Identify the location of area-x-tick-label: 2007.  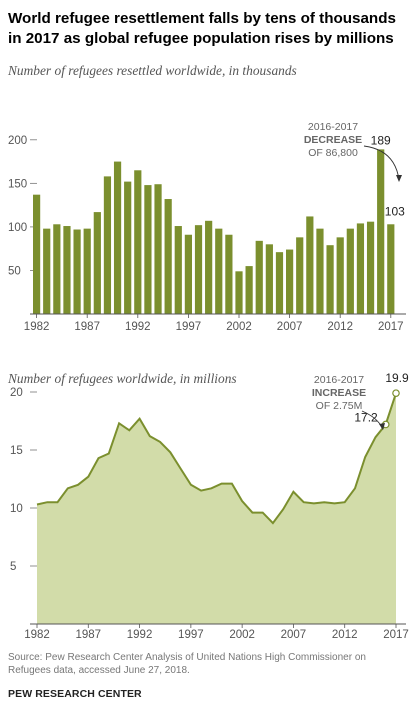
(294, 635).